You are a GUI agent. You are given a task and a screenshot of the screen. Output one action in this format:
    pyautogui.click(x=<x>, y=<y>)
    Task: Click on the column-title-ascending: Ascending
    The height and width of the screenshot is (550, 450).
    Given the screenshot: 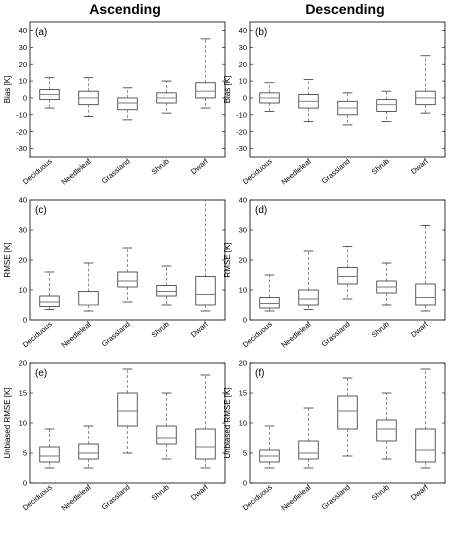 What is the action you would take?
    pyautogui.click(x=125, y=9)
    